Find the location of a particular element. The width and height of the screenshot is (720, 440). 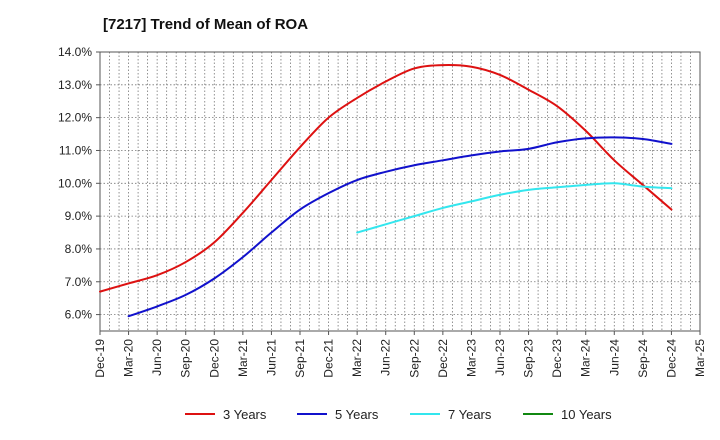

x-tick-label: Mar-24 is located at coordinates (586, 358).